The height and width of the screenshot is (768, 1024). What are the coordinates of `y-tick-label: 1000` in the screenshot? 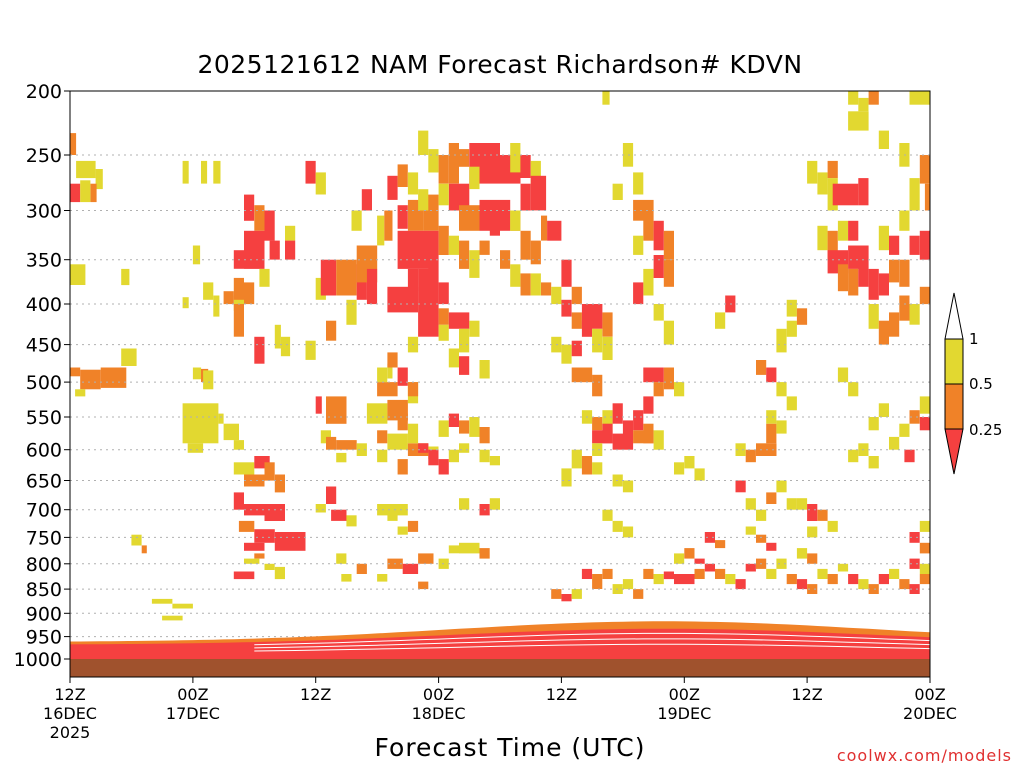 It's located at (38, 660).